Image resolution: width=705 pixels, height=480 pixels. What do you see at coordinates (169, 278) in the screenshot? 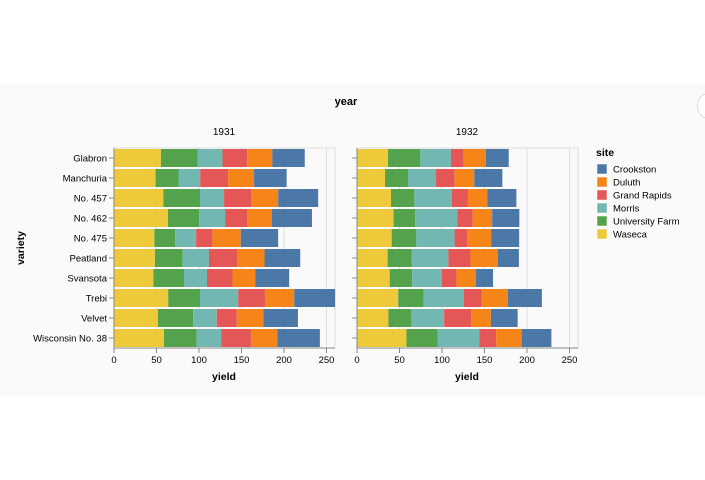
I see `bar-1931-svansota-university-farm` at bounding box center [169, 278].